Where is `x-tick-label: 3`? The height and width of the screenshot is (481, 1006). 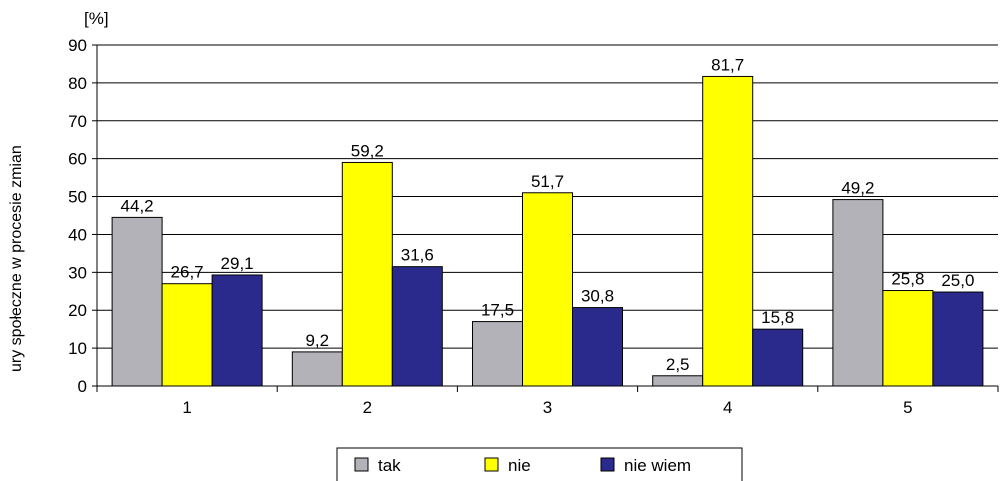 x-tick-label: 3 is located at coordinates (547, 407).